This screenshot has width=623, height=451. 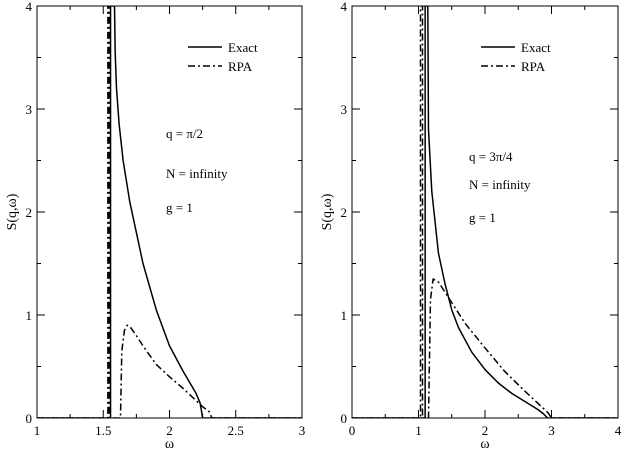 What do you see at coordinates (103, 430) in the screenshot?
I see `x-tick-label: 1.5` at bounding box center [103, 430].